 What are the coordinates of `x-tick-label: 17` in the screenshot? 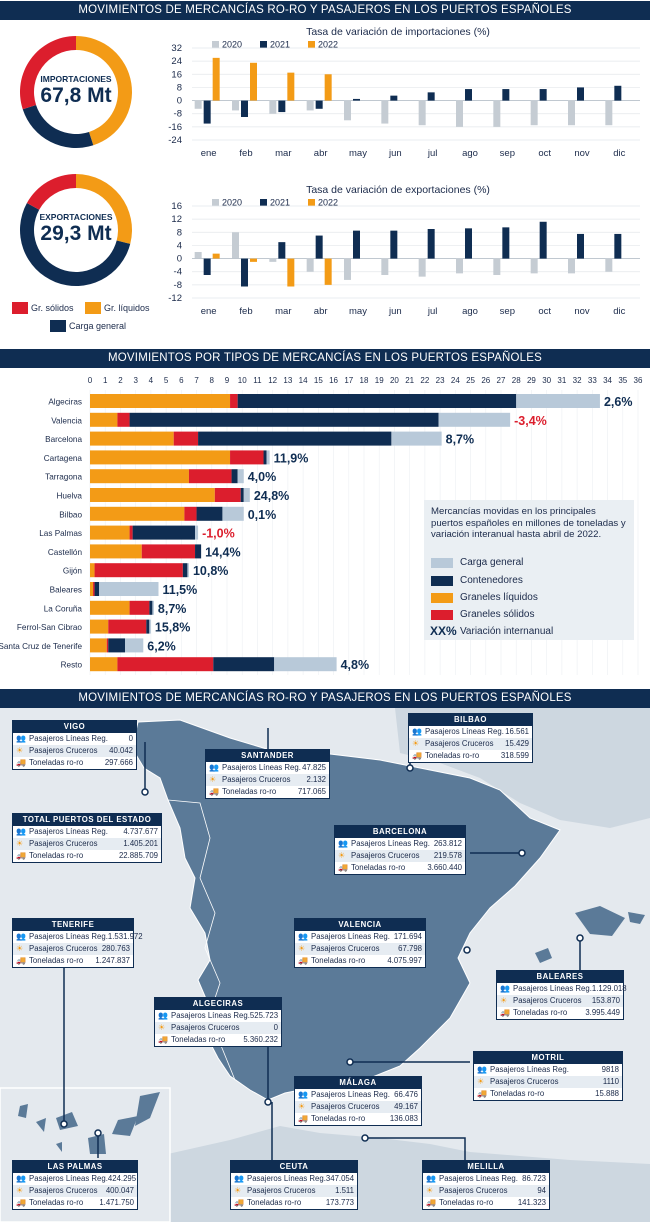 It's located at (348, 380).